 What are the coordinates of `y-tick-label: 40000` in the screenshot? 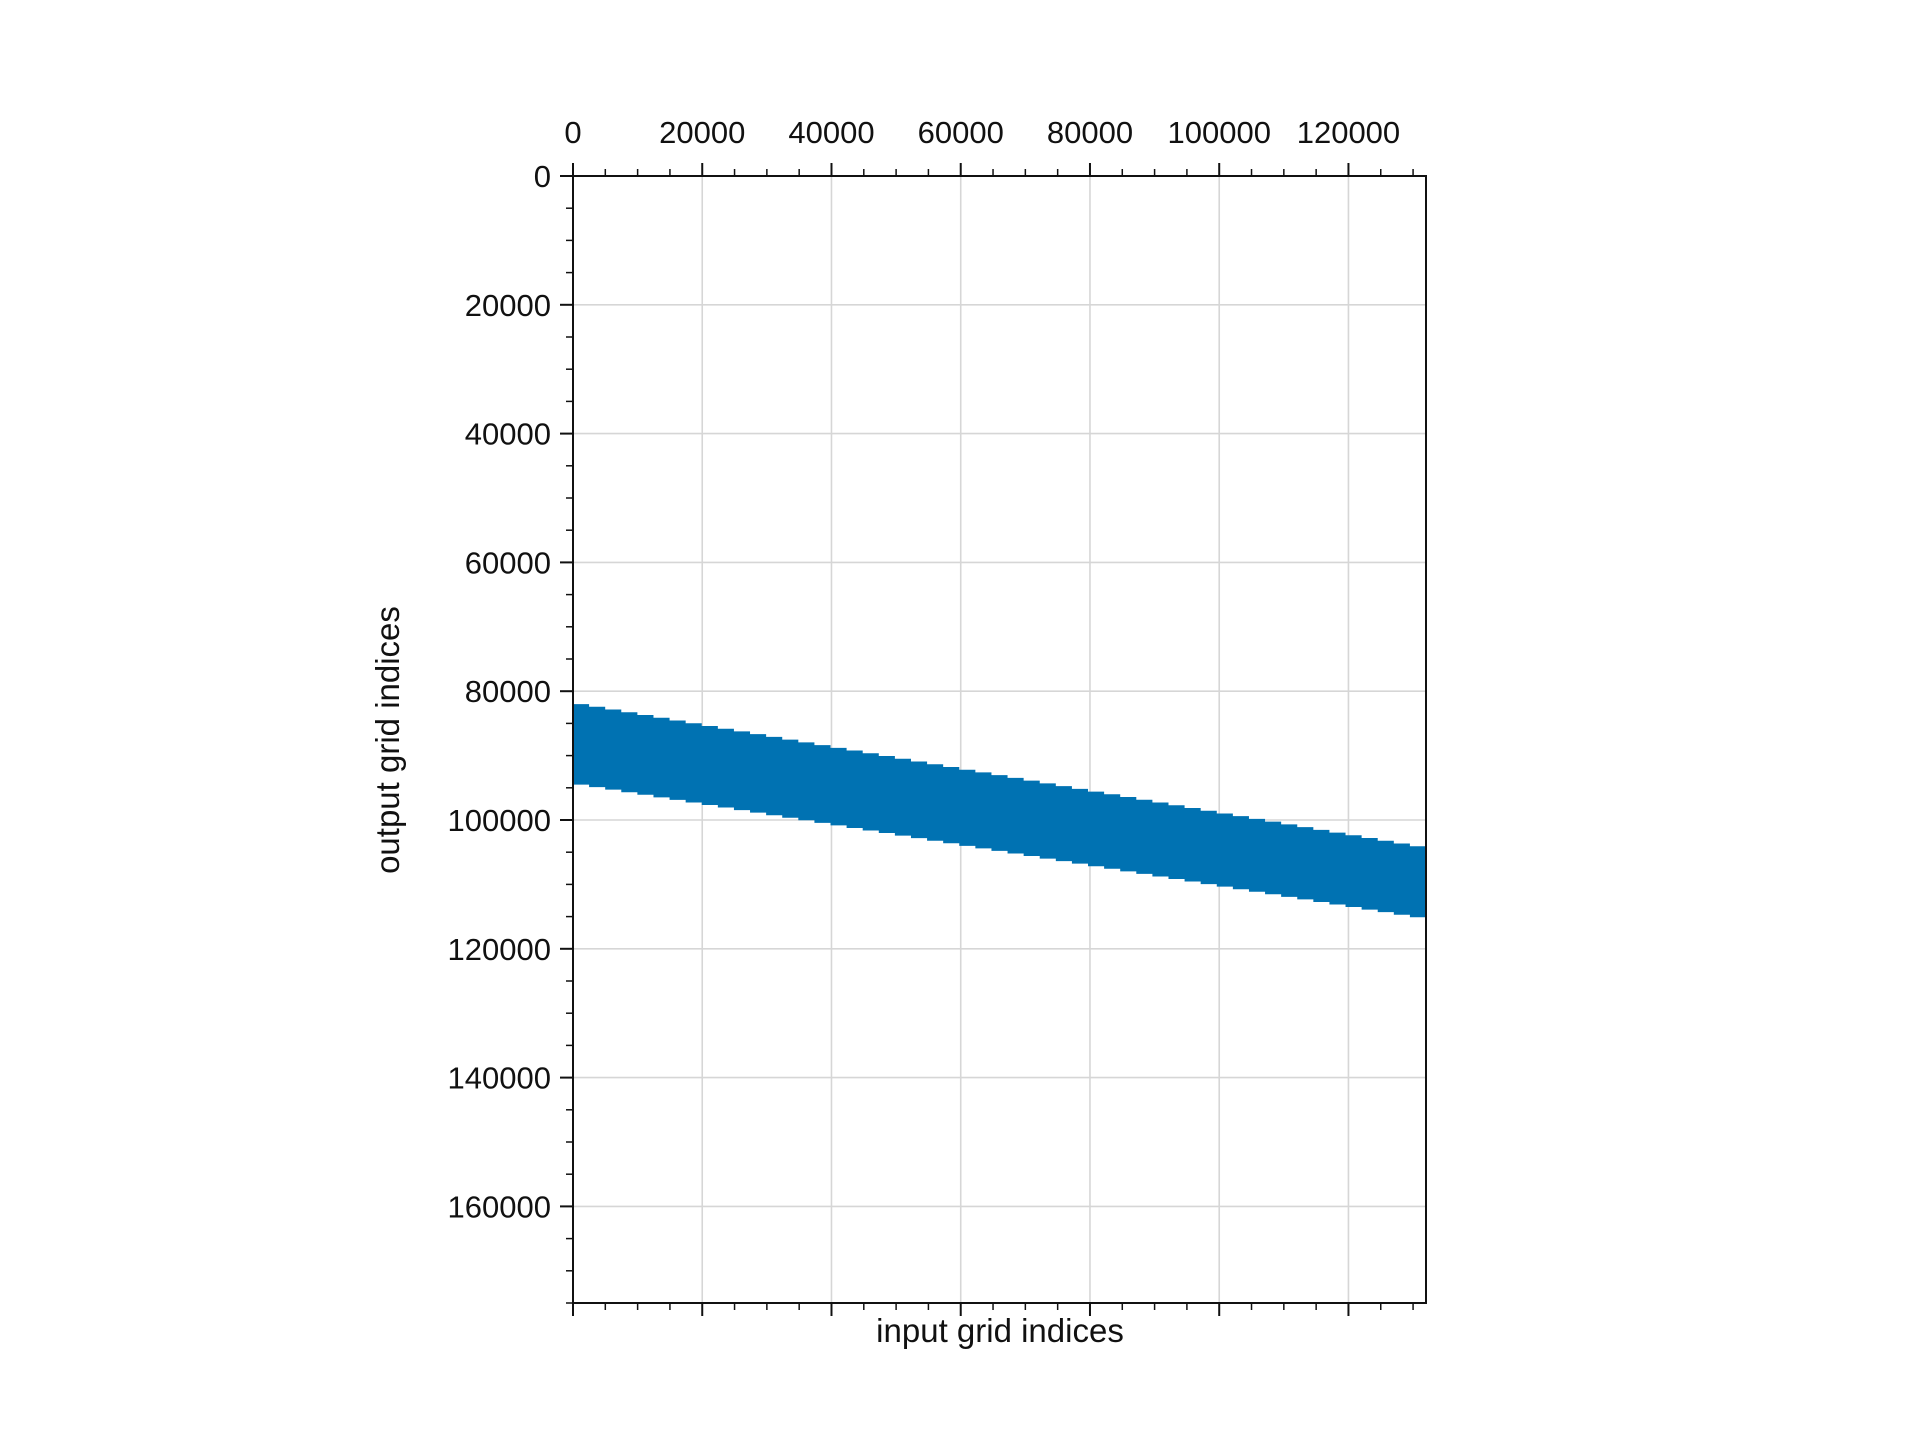 It's located at (508, 434).